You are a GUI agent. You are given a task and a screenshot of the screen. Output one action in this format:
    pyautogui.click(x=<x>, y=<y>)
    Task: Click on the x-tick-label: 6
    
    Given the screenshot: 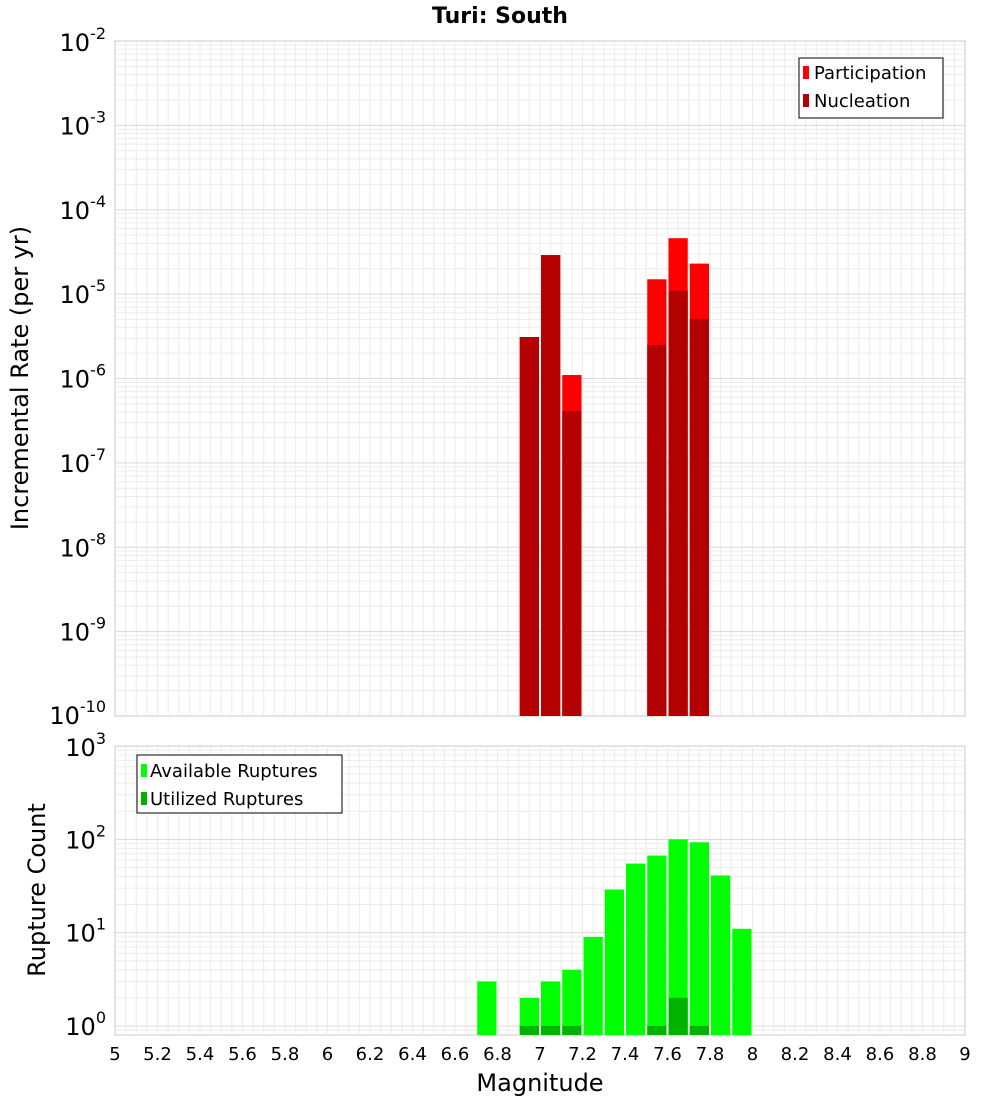 What is the action you would take?
    pyautogui.click(x=327, y=1054)
    